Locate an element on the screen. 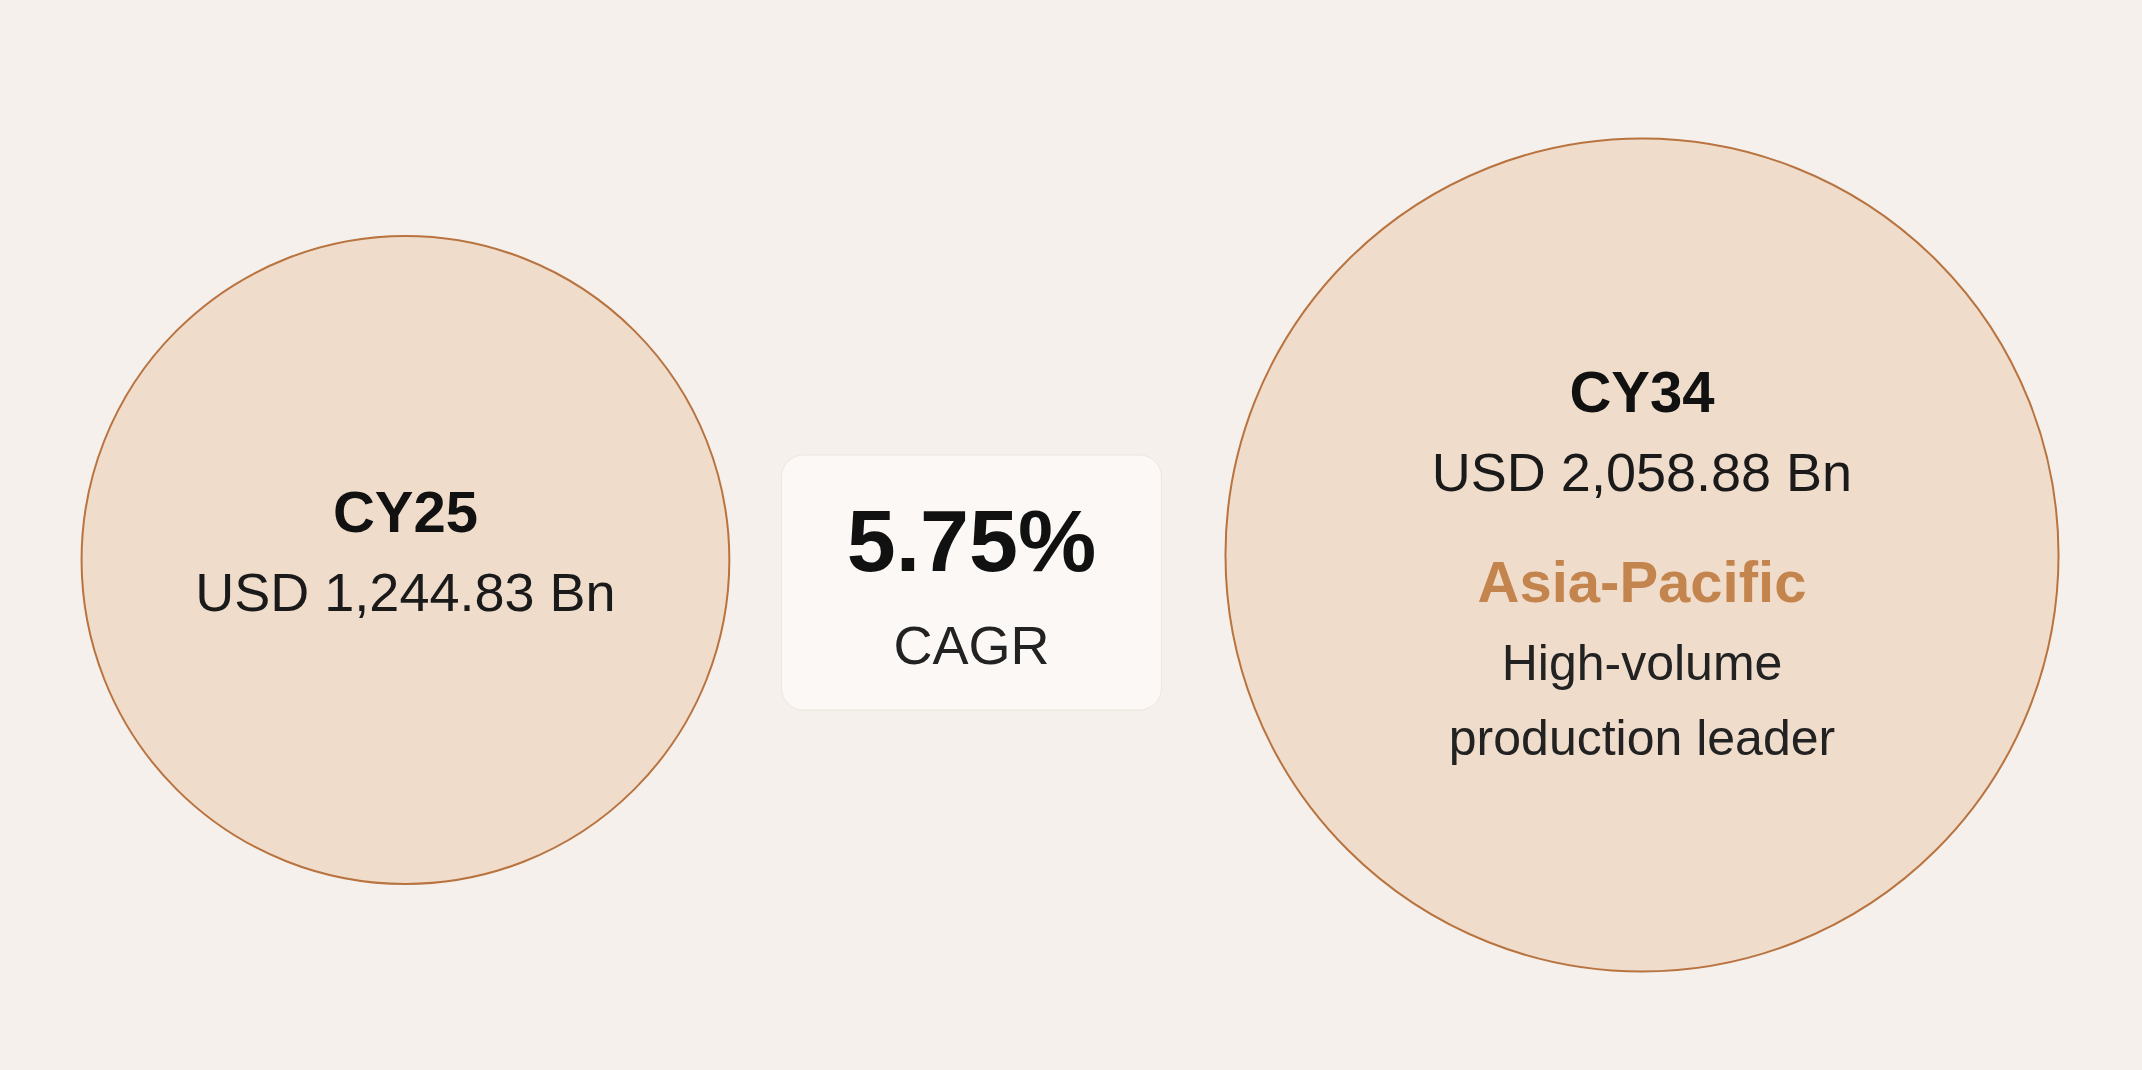  data-label: USD 2,058.88 Bn is located at coordinates (1642, 472).